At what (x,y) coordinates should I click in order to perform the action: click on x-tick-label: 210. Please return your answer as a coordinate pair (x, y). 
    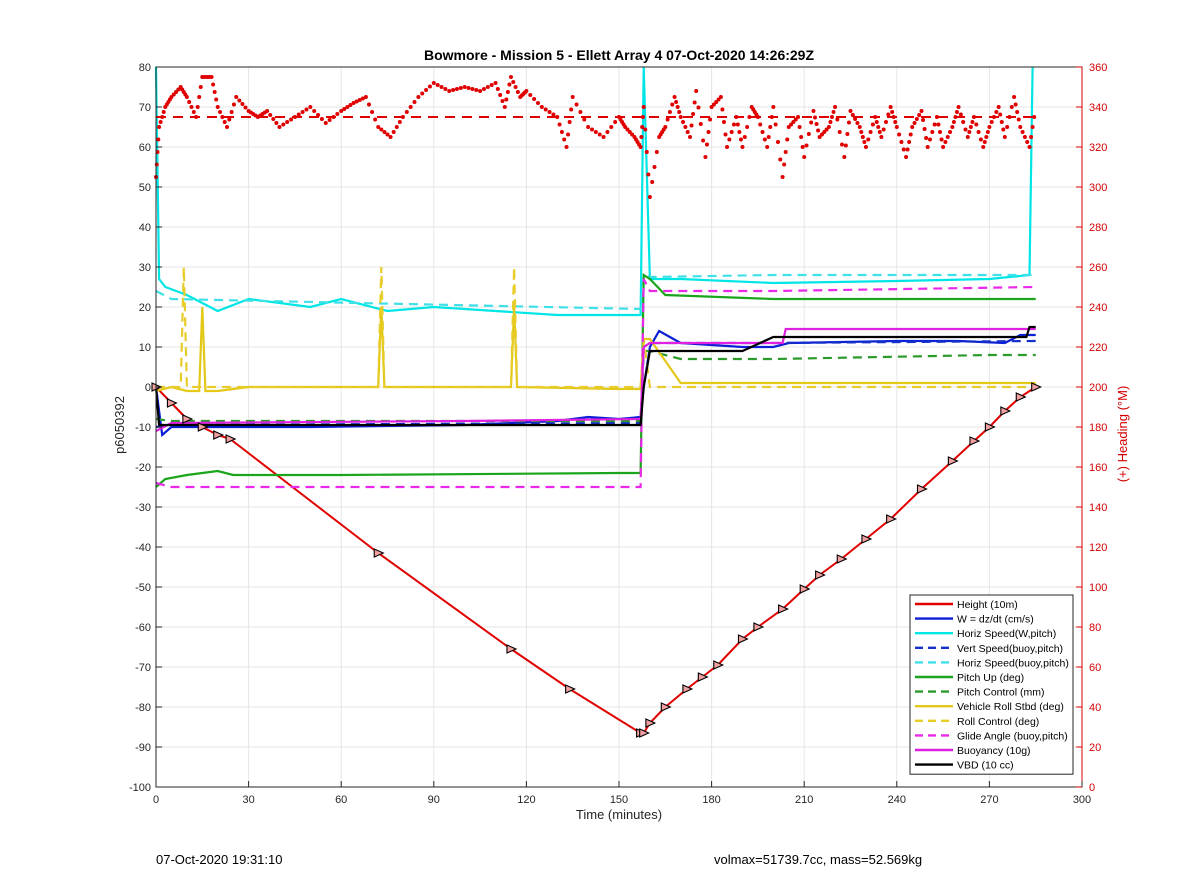
    Looking at the image, I should click on (804, 800).